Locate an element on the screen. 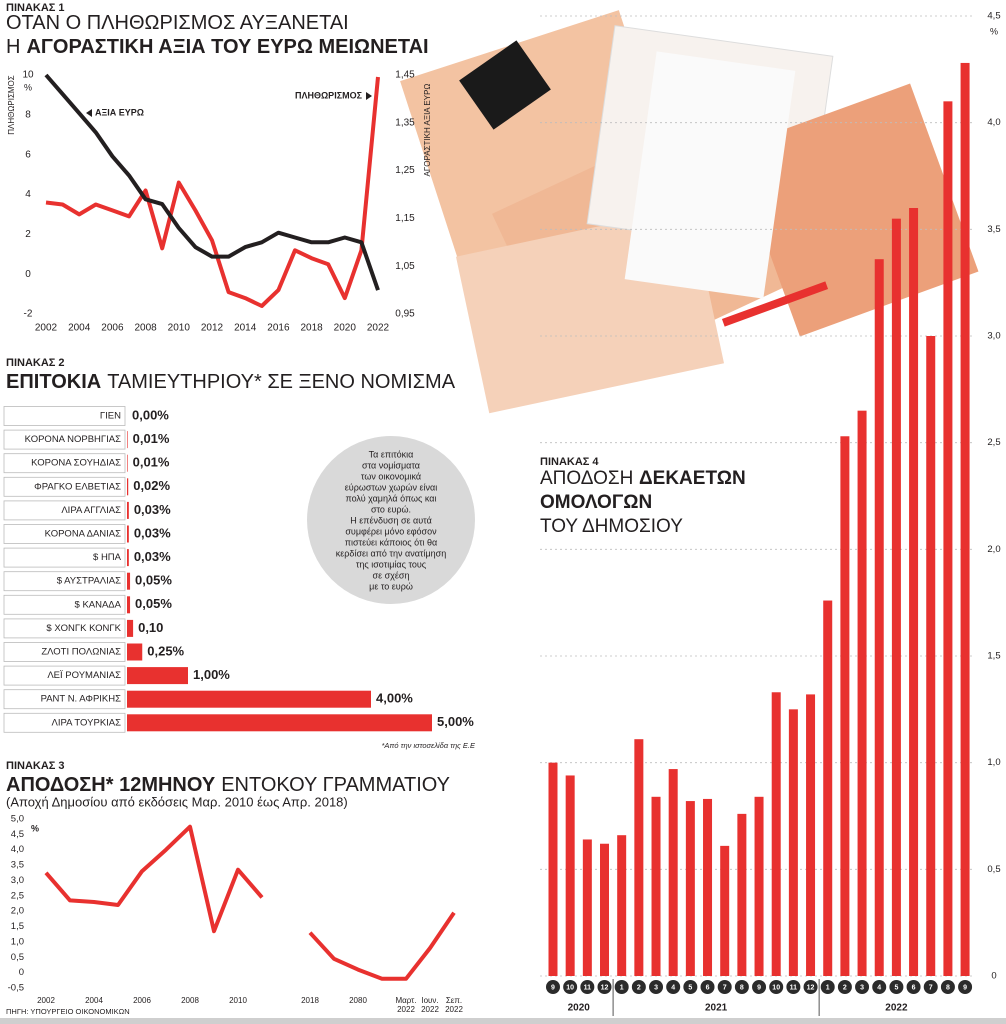 This screenshot has width=1006, height=1024. y-tick-label: 4,0 is located at coordinates (17, 849).